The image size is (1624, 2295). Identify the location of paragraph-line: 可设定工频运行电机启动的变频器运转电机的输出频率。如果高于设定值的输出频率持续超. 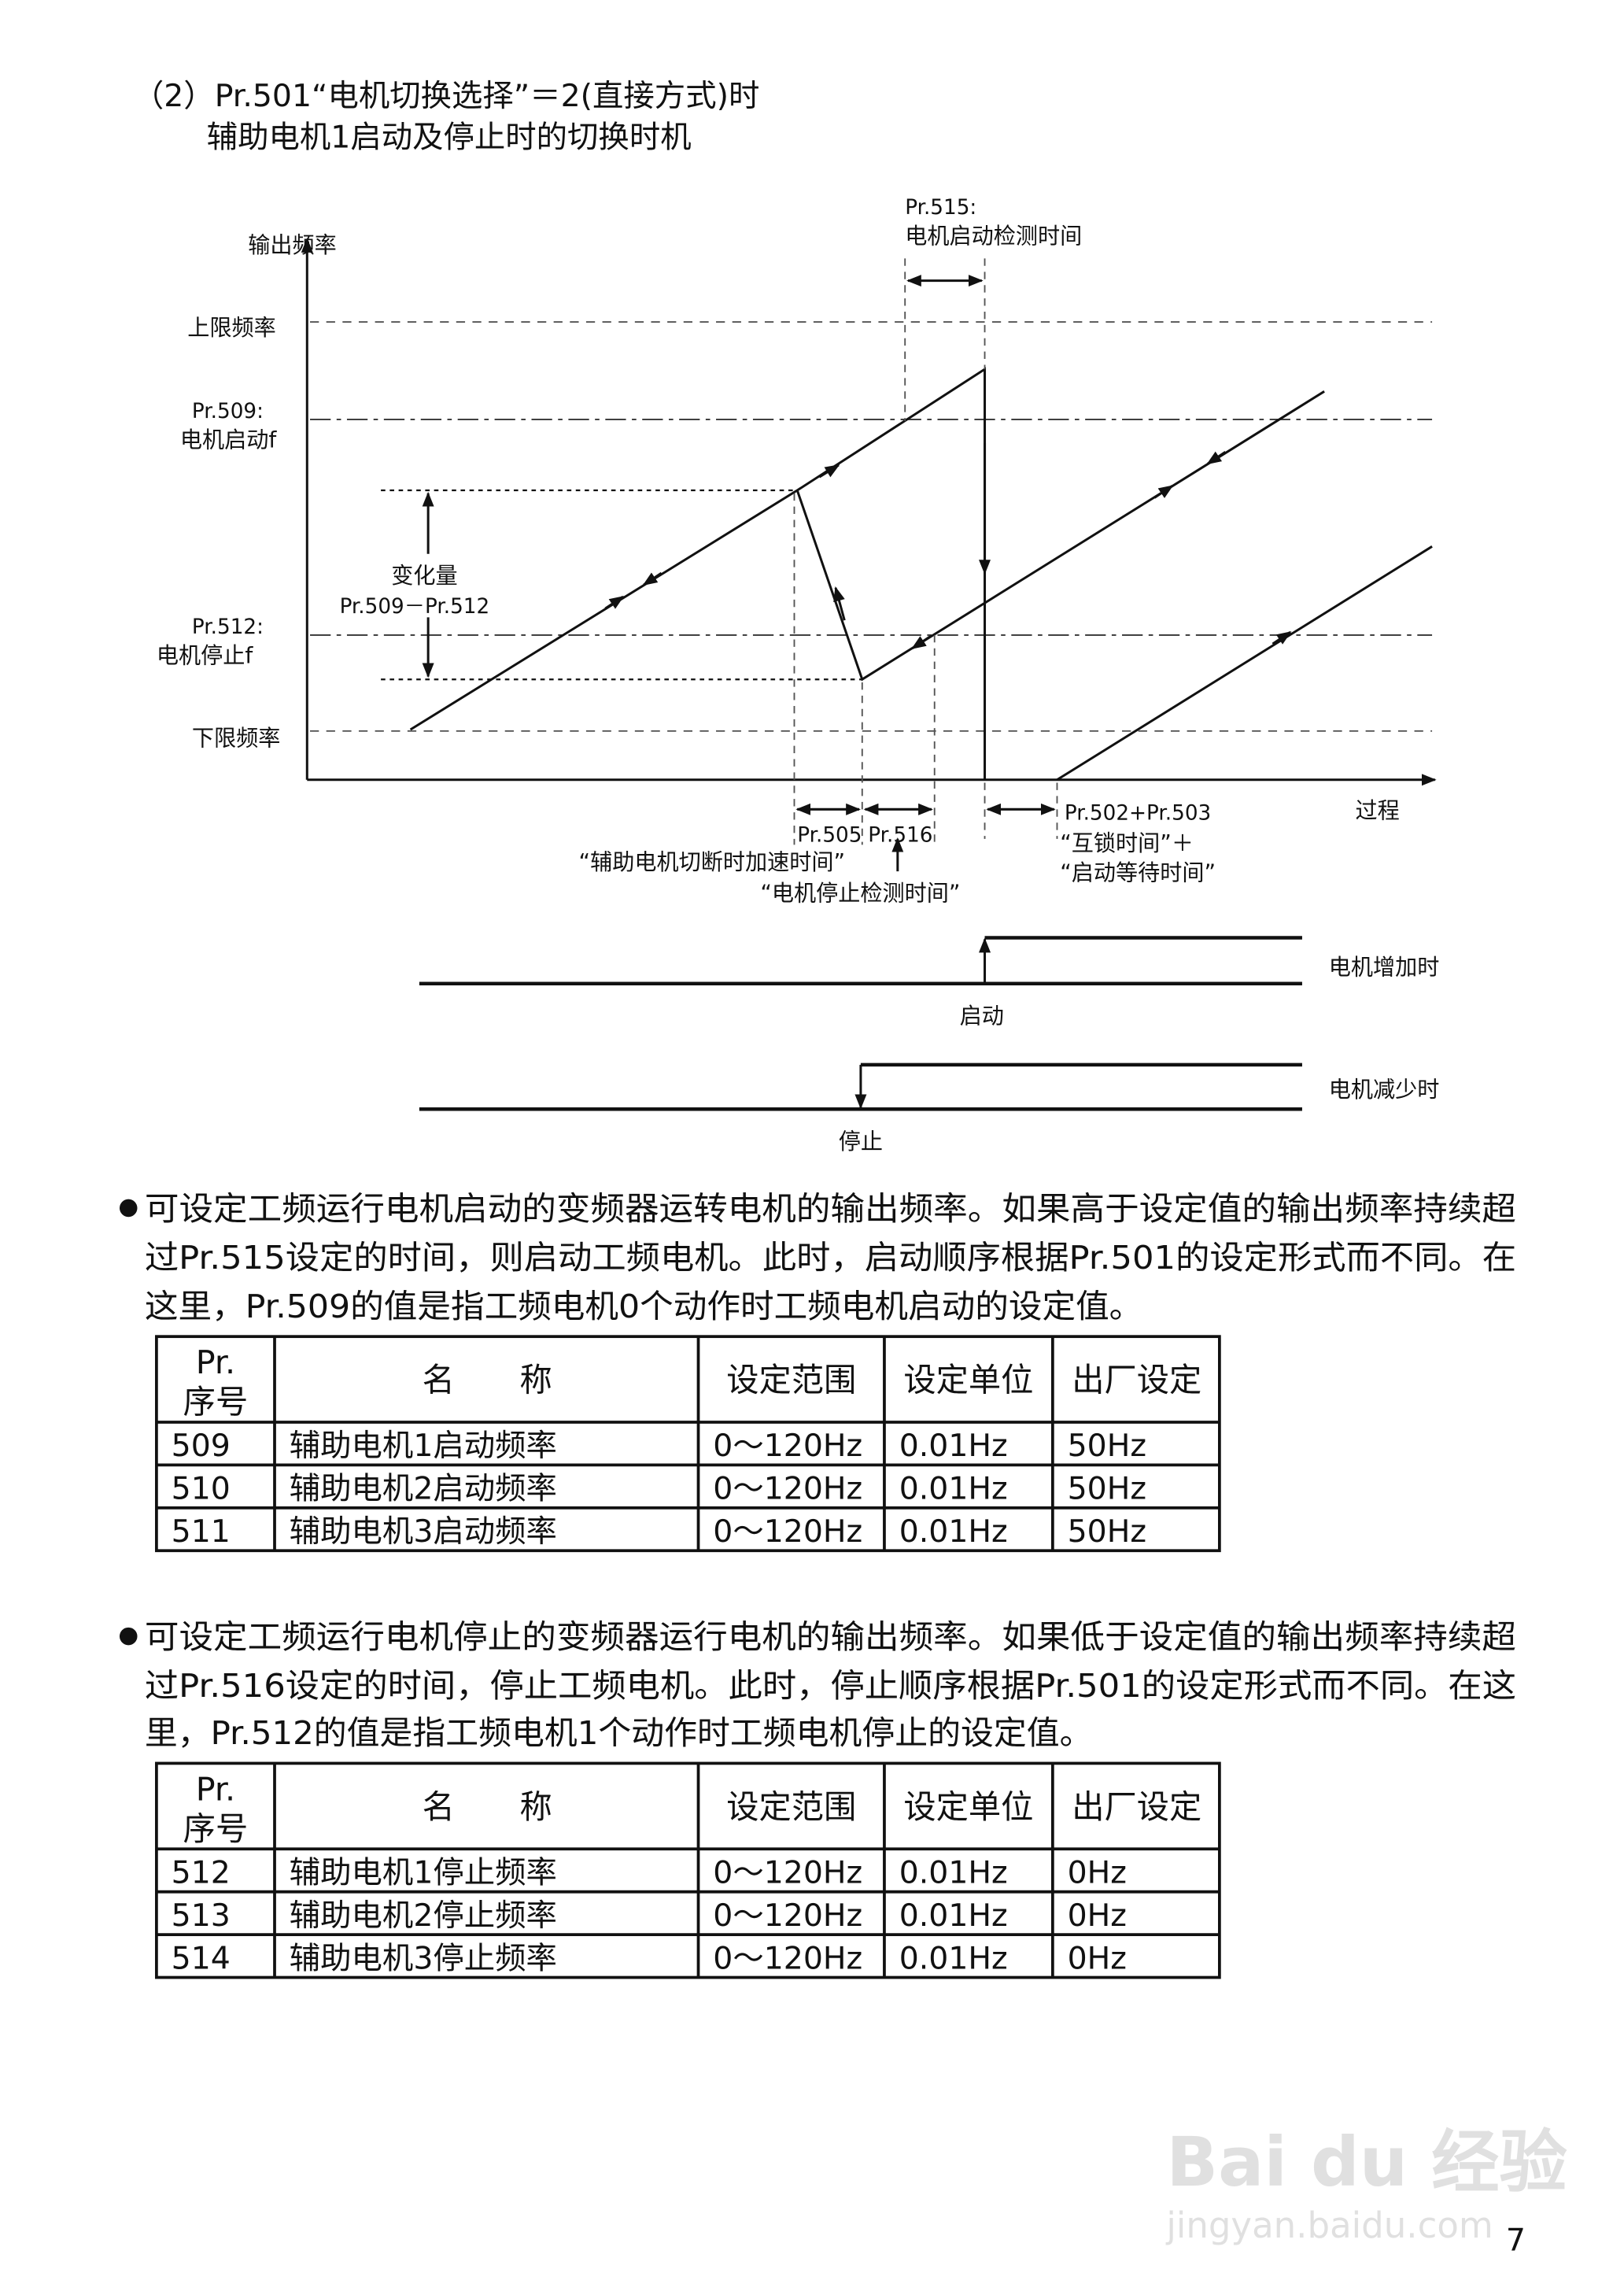
(830, 1209).